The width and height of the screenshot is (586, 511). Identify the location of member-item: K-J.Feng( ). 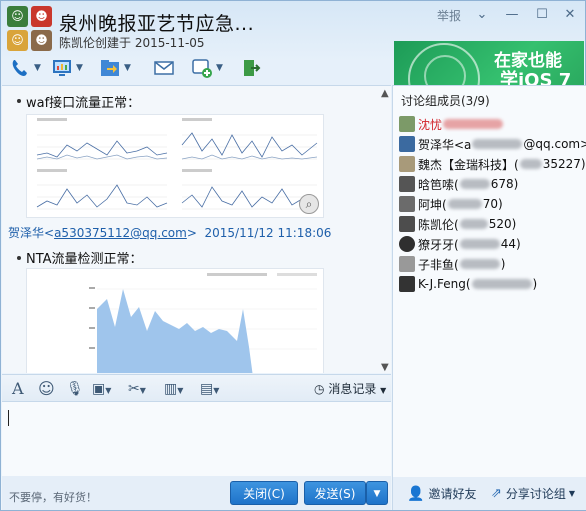
(468, 284).